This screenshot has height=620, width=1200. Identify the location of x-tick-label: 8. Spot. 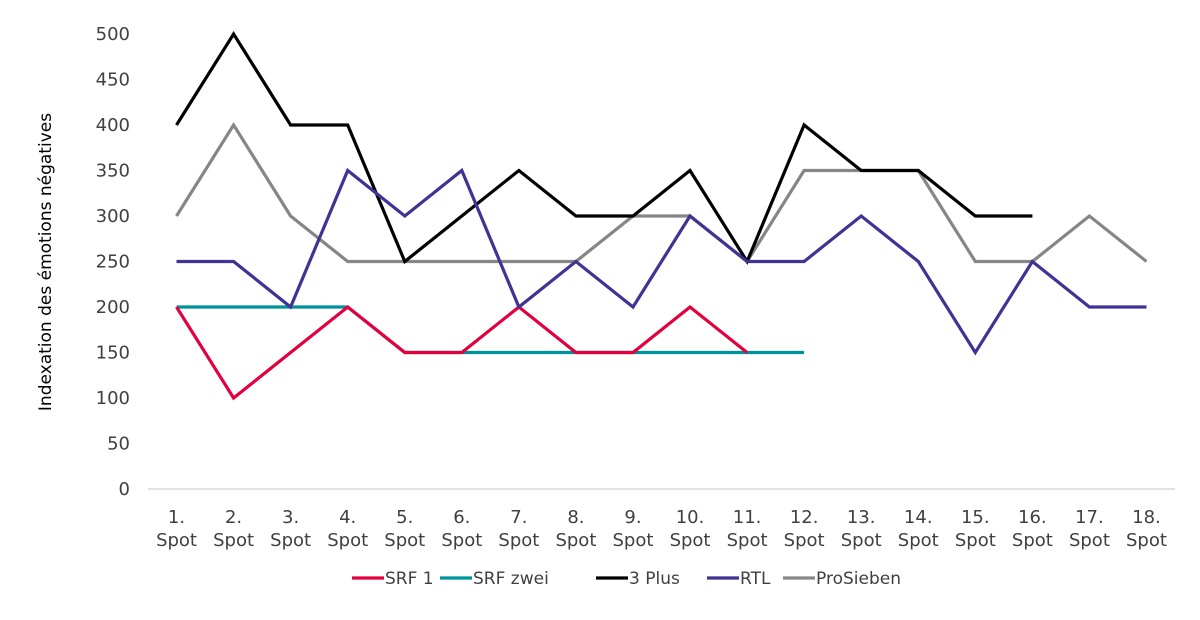
(575, 529).